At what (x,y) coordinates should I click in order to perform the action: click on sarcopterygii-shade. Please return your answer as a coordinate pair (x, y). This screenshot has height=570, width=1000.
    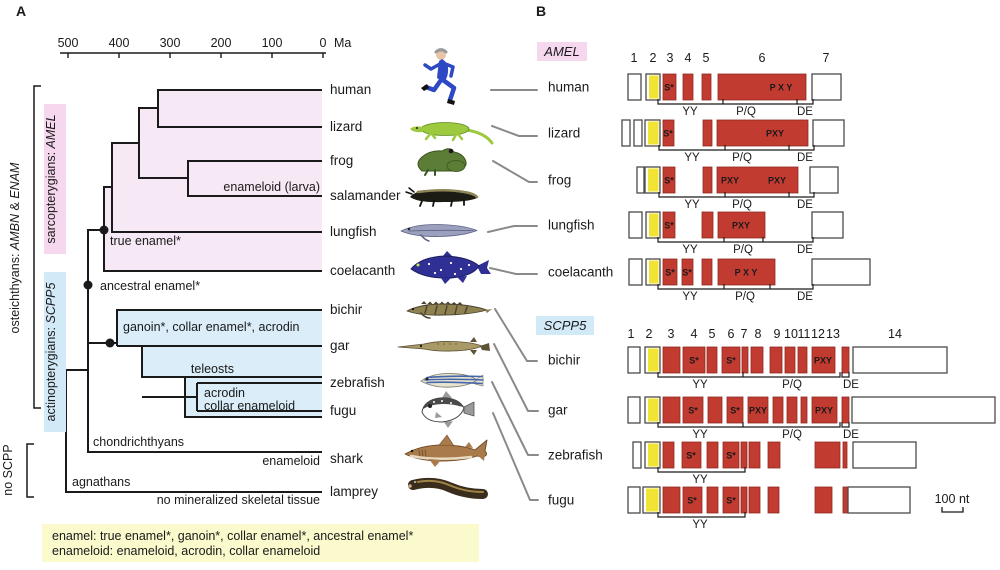
    Looking at the image, I should click on (213, 180).